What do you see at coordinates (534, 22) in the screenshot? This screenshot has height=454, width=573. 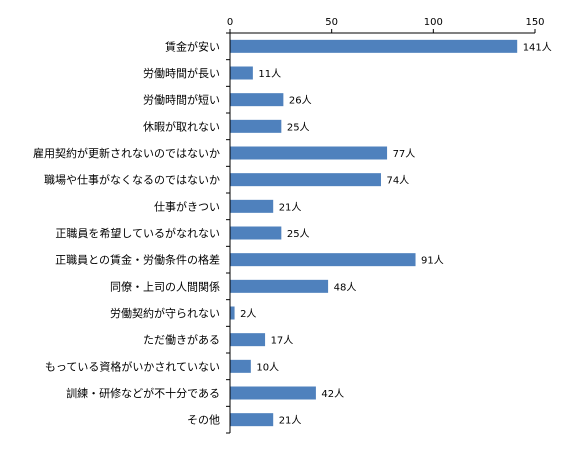 I see `x-tick-label: 150` at bounding box center [534, 22].